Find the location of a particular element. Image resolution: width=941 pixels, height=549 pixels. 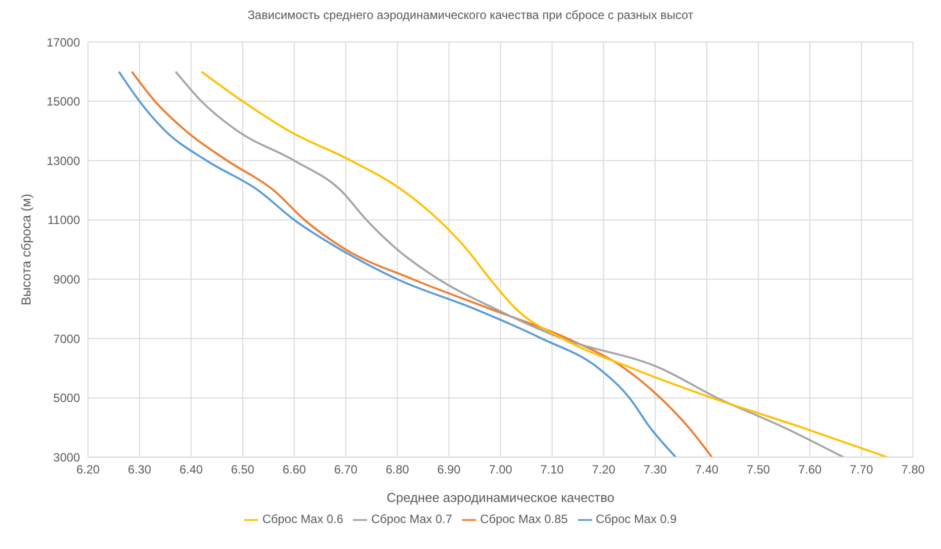

x-tick-label: 7.80 is located at coordinates (913, 469).